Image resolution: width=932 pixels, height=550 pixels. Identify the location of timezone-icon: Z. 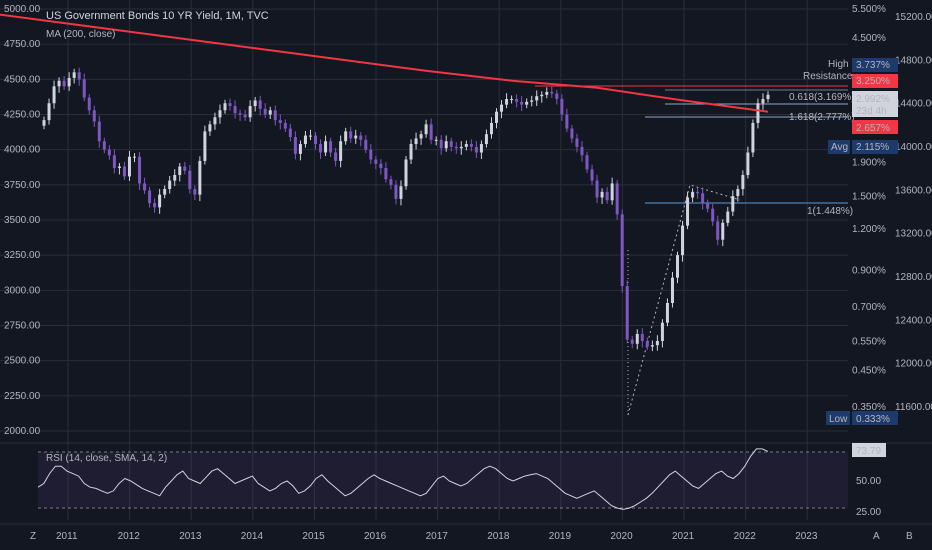
(33, 536).